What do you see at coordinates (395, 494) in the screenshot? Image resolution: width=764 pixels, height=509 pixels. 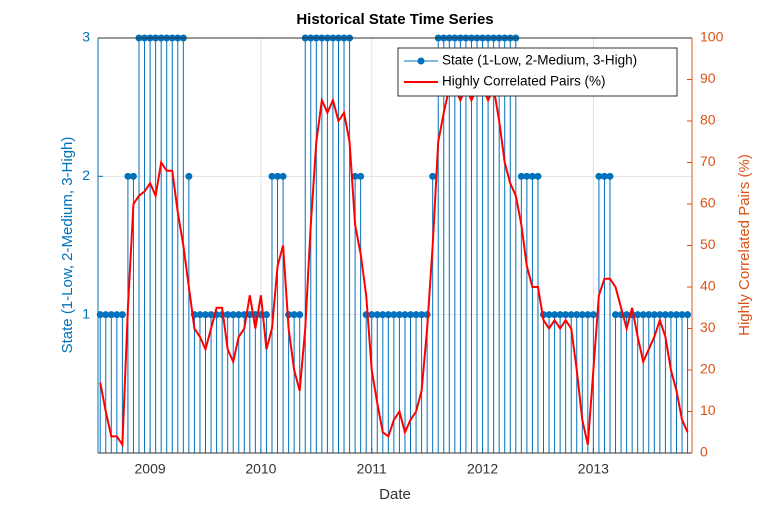 I see `x-axis-label: Date` at bounding box center [395, 494].